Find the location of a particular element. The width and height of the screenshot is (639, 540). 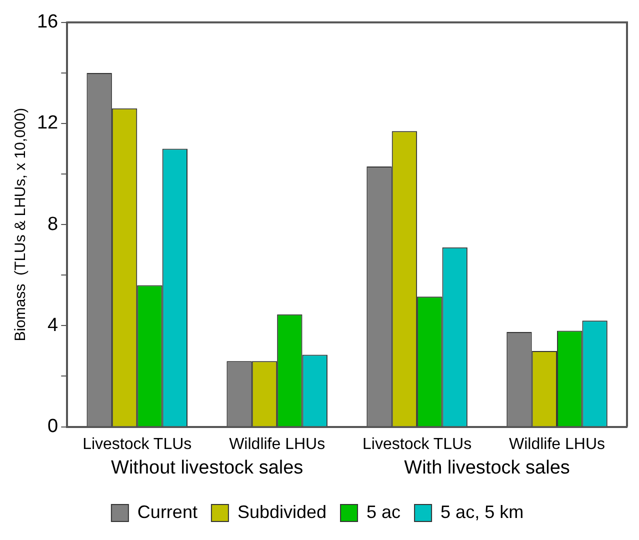

legend-label: 5 ac, 5 km is located at coordinates (482, 512).